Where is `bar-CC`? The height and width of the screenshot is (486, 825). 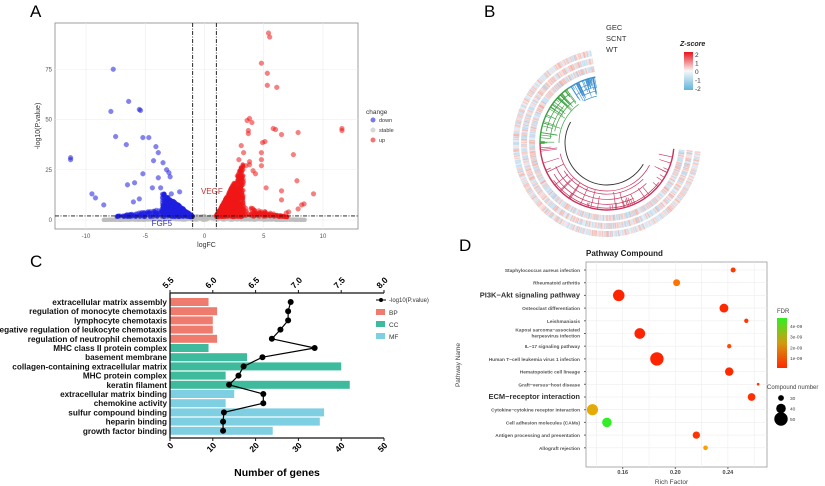
bar-CC is located at coordinates (256, 366).